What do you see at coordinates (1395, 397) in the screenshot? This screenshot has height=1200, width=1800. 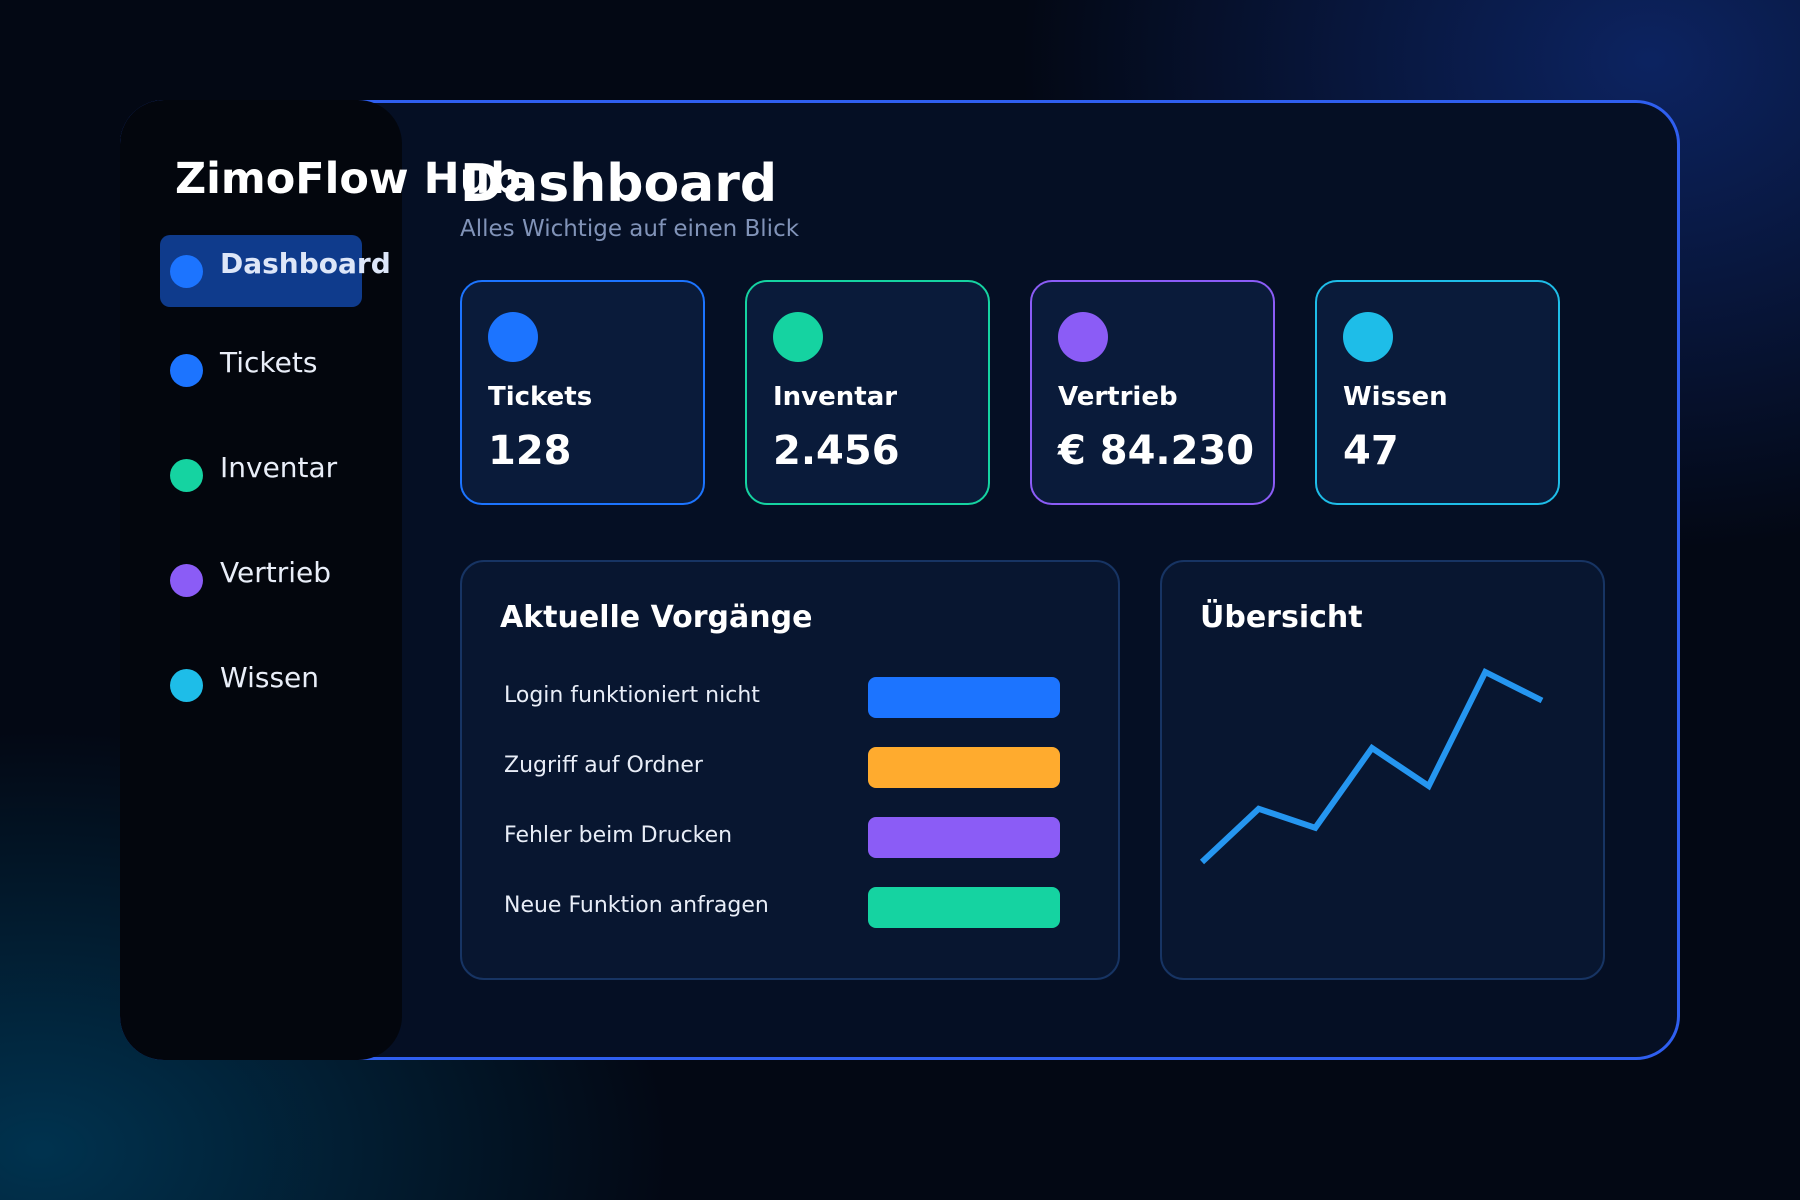 I see `stat-label: Wissen` at bounding box center [1395, 397].